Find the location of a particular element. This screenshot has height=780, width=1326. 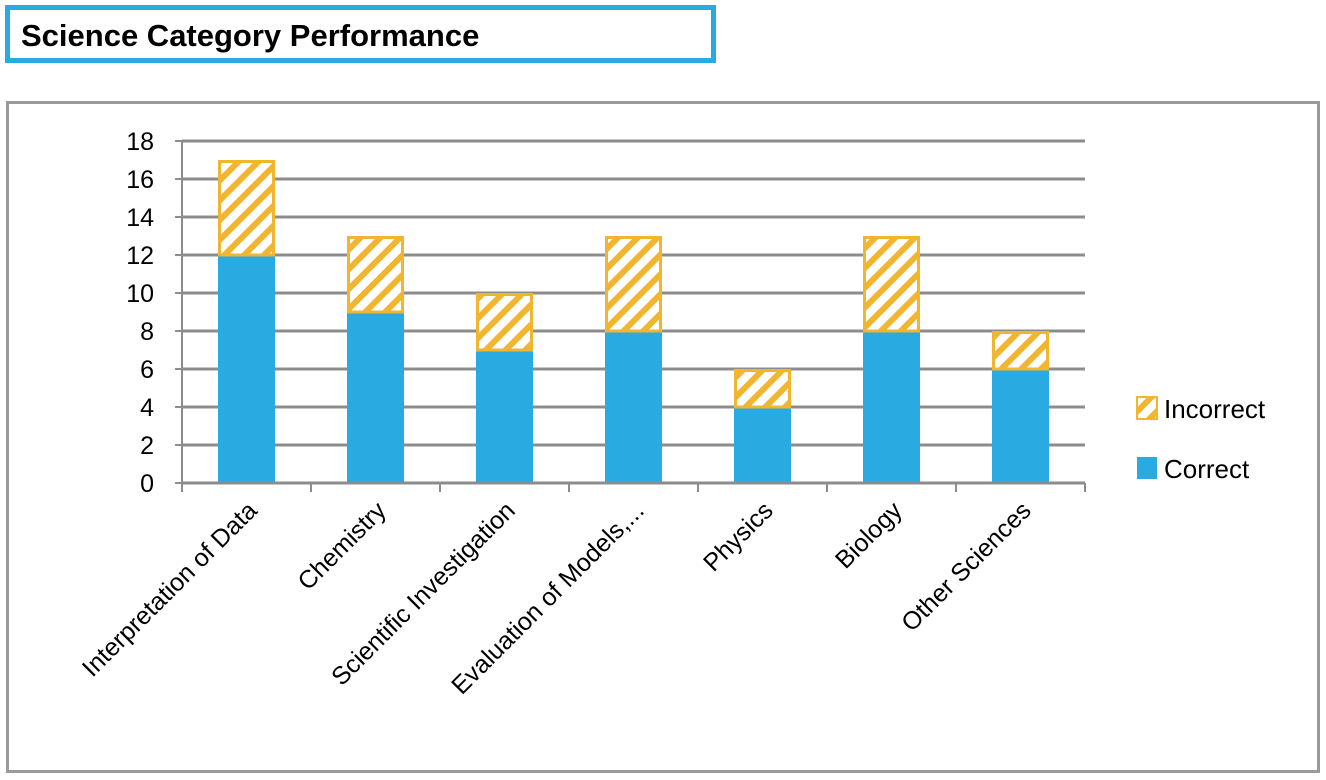

y-tick-label: 10 is located at coordinates (140, 294).